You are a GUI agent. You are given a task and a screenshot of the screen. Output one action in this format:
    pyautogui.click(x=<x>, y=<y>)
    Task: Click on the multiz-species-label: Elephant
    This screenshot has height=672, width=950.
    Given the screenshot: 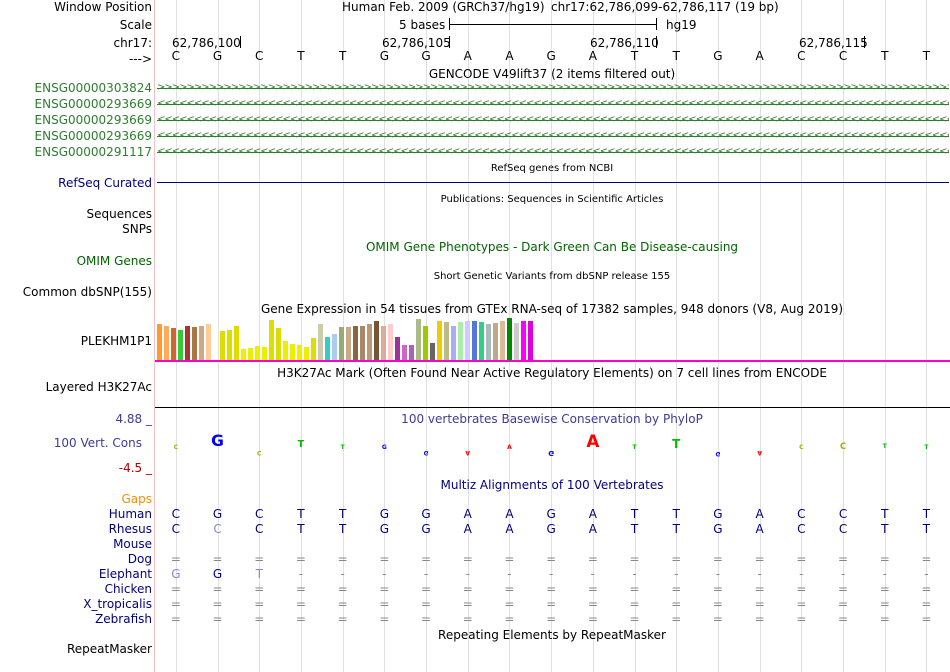 What is the action you would take?
    pyautogui.click(x=125, y=574)
    